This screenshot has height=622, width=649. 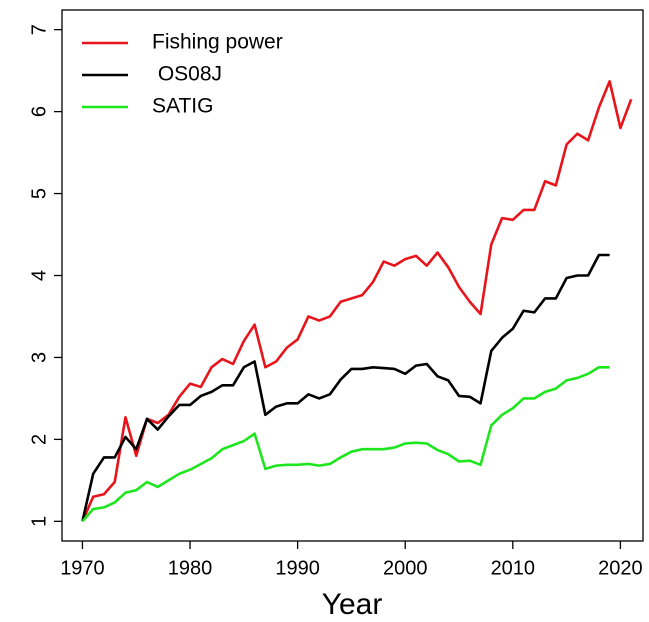 What do you see at coordinates (187, 74) in the screenshot?
I see `legend-label: OS08J` at bounding box center [187, 74].